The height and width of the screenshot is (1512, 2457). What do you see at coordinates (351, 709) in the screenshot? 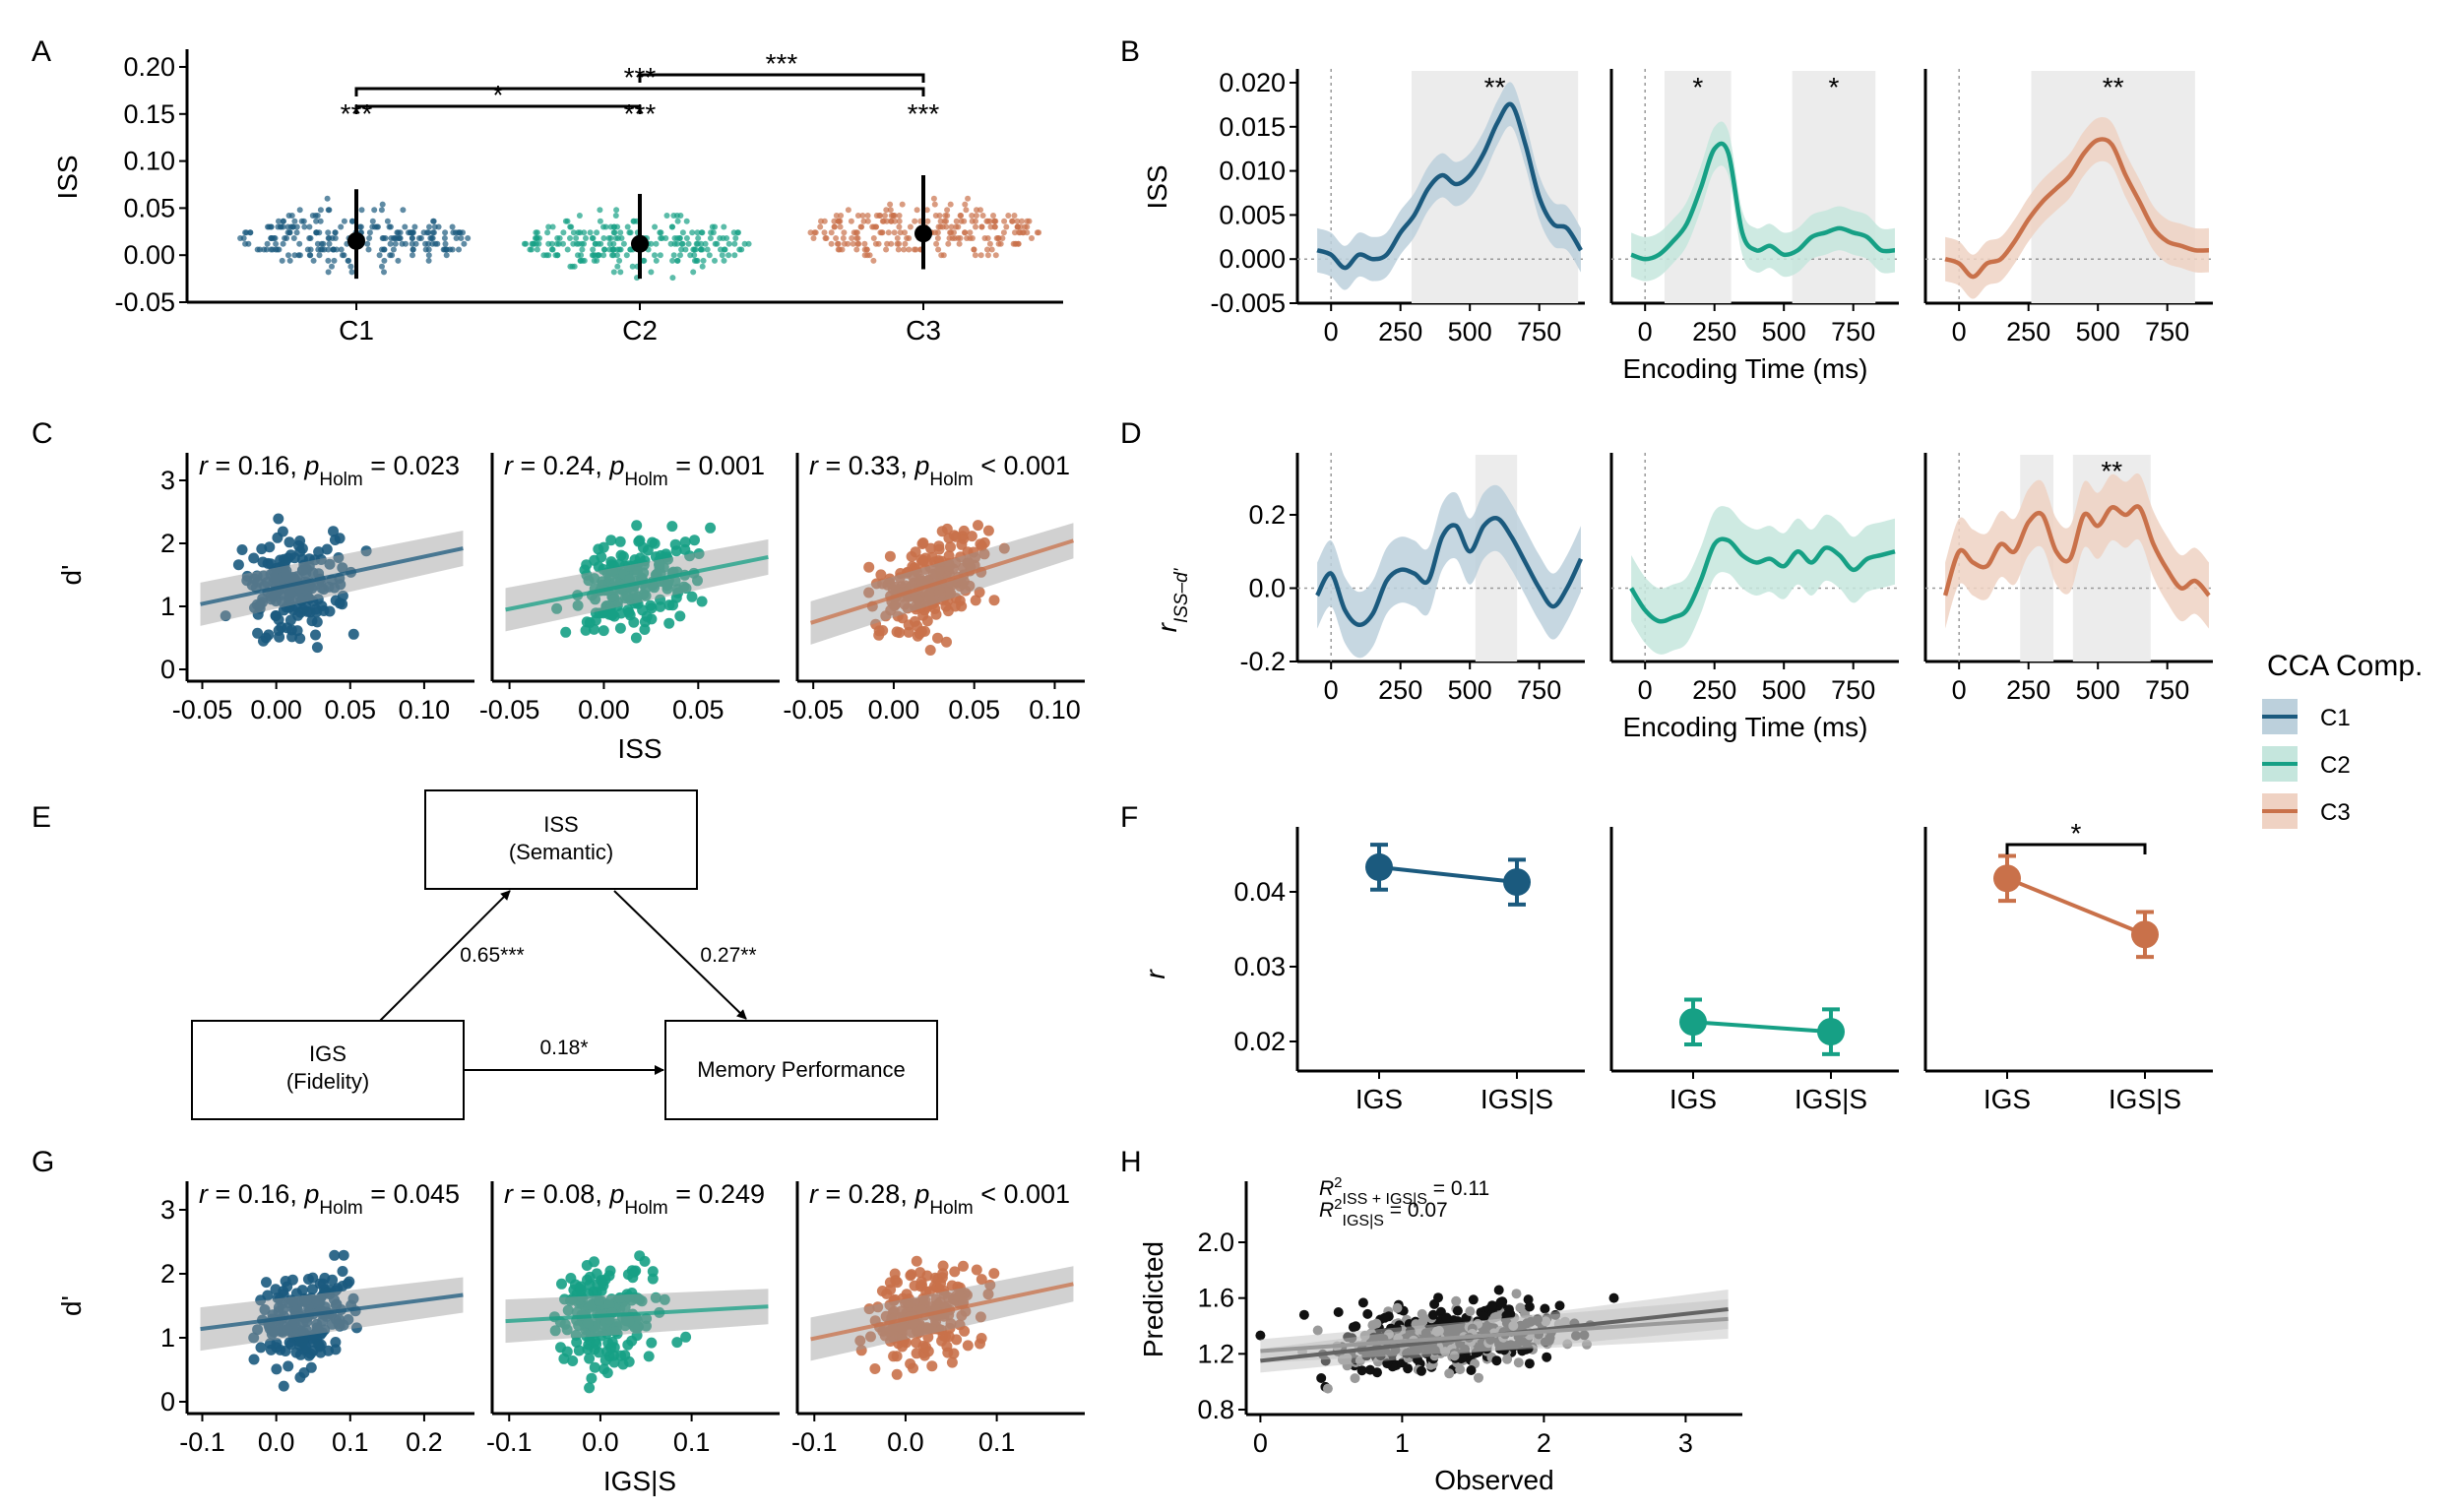
I see `panel-c-C1-xtick-label: 0.05` at bounding box center [351, 709].